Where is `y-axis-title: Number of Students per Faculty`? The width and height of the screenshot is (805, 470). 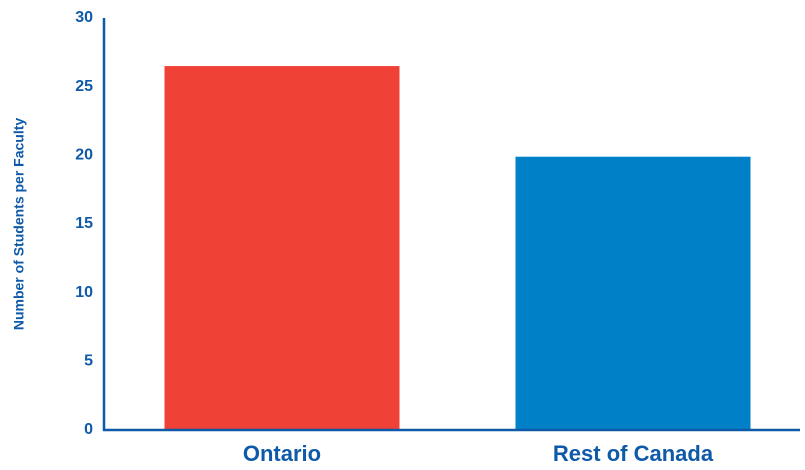 y-axis-title: Number of Students per Faculty is located at coordinates (19, 224).